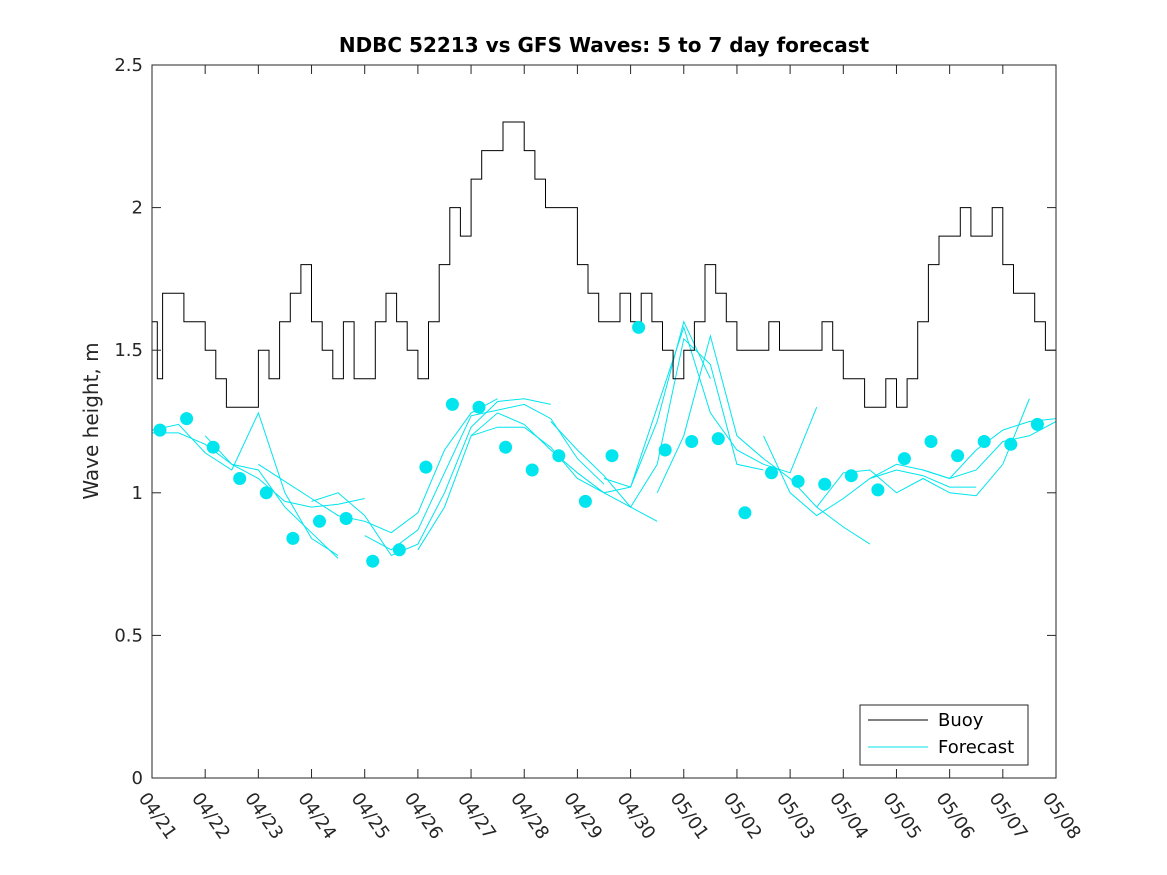  What do you see at coordinates (137, 493) in the screenshot?
I see `y-tick-label: 1` at bounding box center [137, 493].